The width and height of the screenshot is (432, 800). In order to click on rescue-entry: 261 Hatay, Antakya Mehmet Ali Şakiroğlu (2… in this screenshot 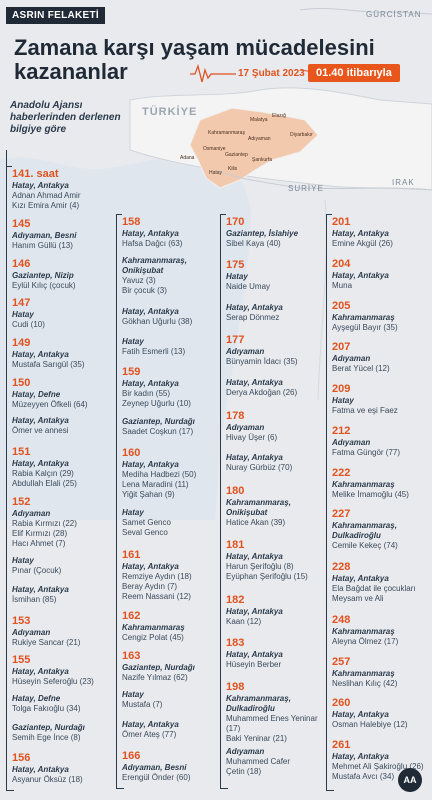, I will do `click(382, 760)`.